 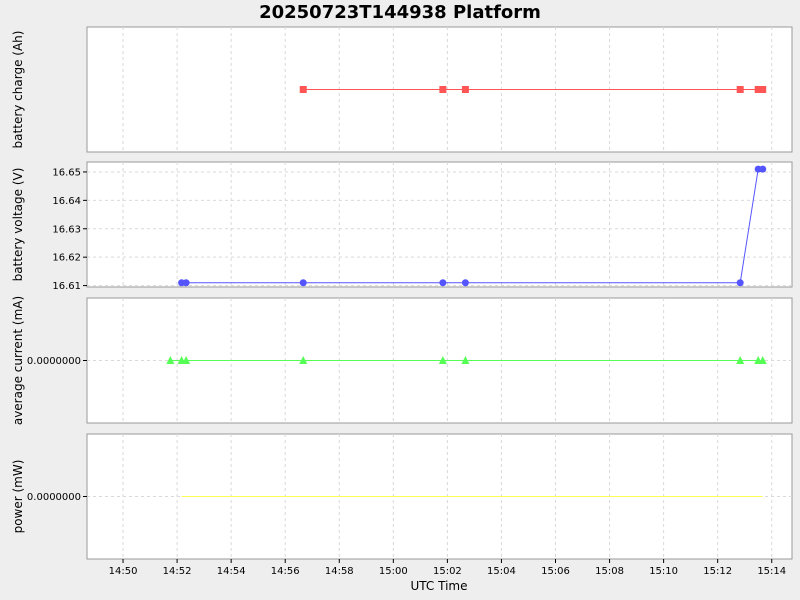 What do you see at coordinates (447, 571) in the screenshot?
I see `x-tick-label: 15:02` at bounding box center [447, 571].